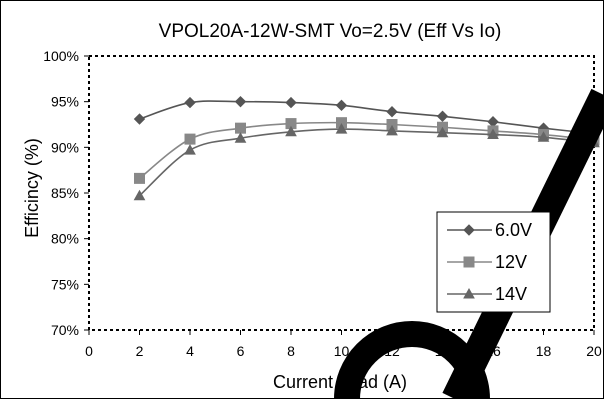 The width and height of the screenshot is (604, 399). Describe the element at coordinates (140, 351) in the screenshot. I see `x-tick-label: 2` at that location.